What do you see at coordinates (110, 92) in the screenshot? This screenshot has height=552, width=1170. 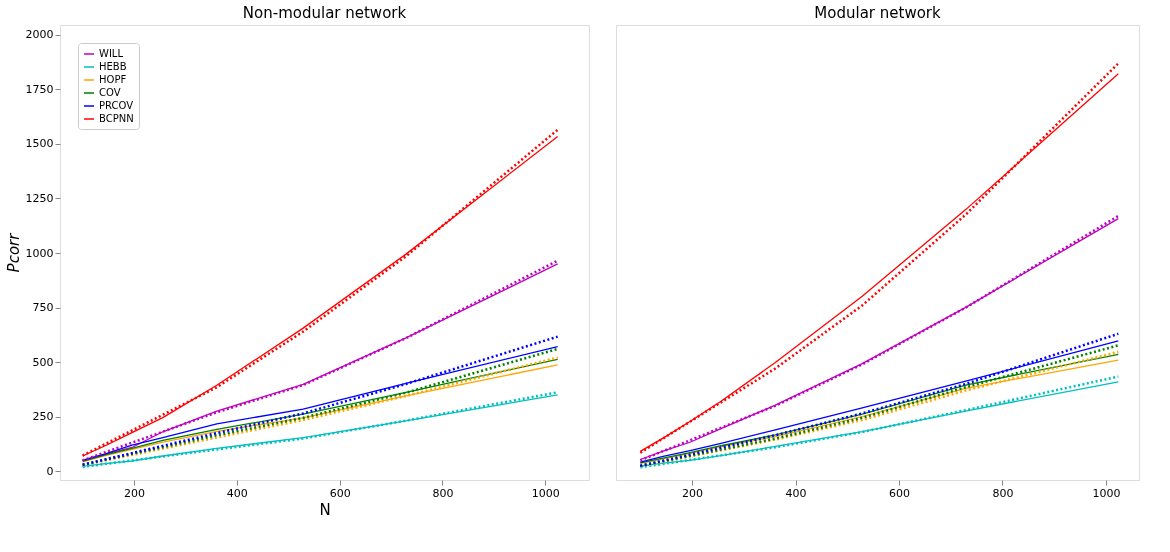 I see `legend-label: COV` at bounding box center [110, 92].